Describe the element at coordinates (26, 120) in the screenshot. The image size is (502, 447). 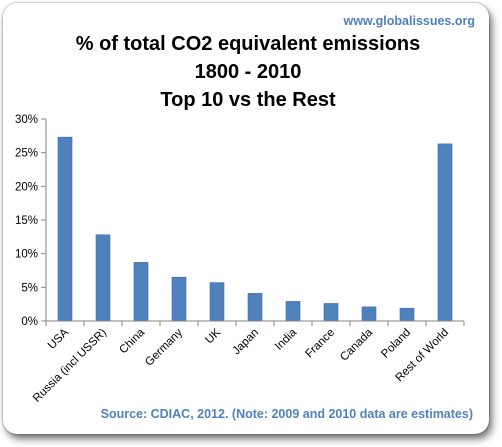
I see `y-tick-label: 30%` at that location.